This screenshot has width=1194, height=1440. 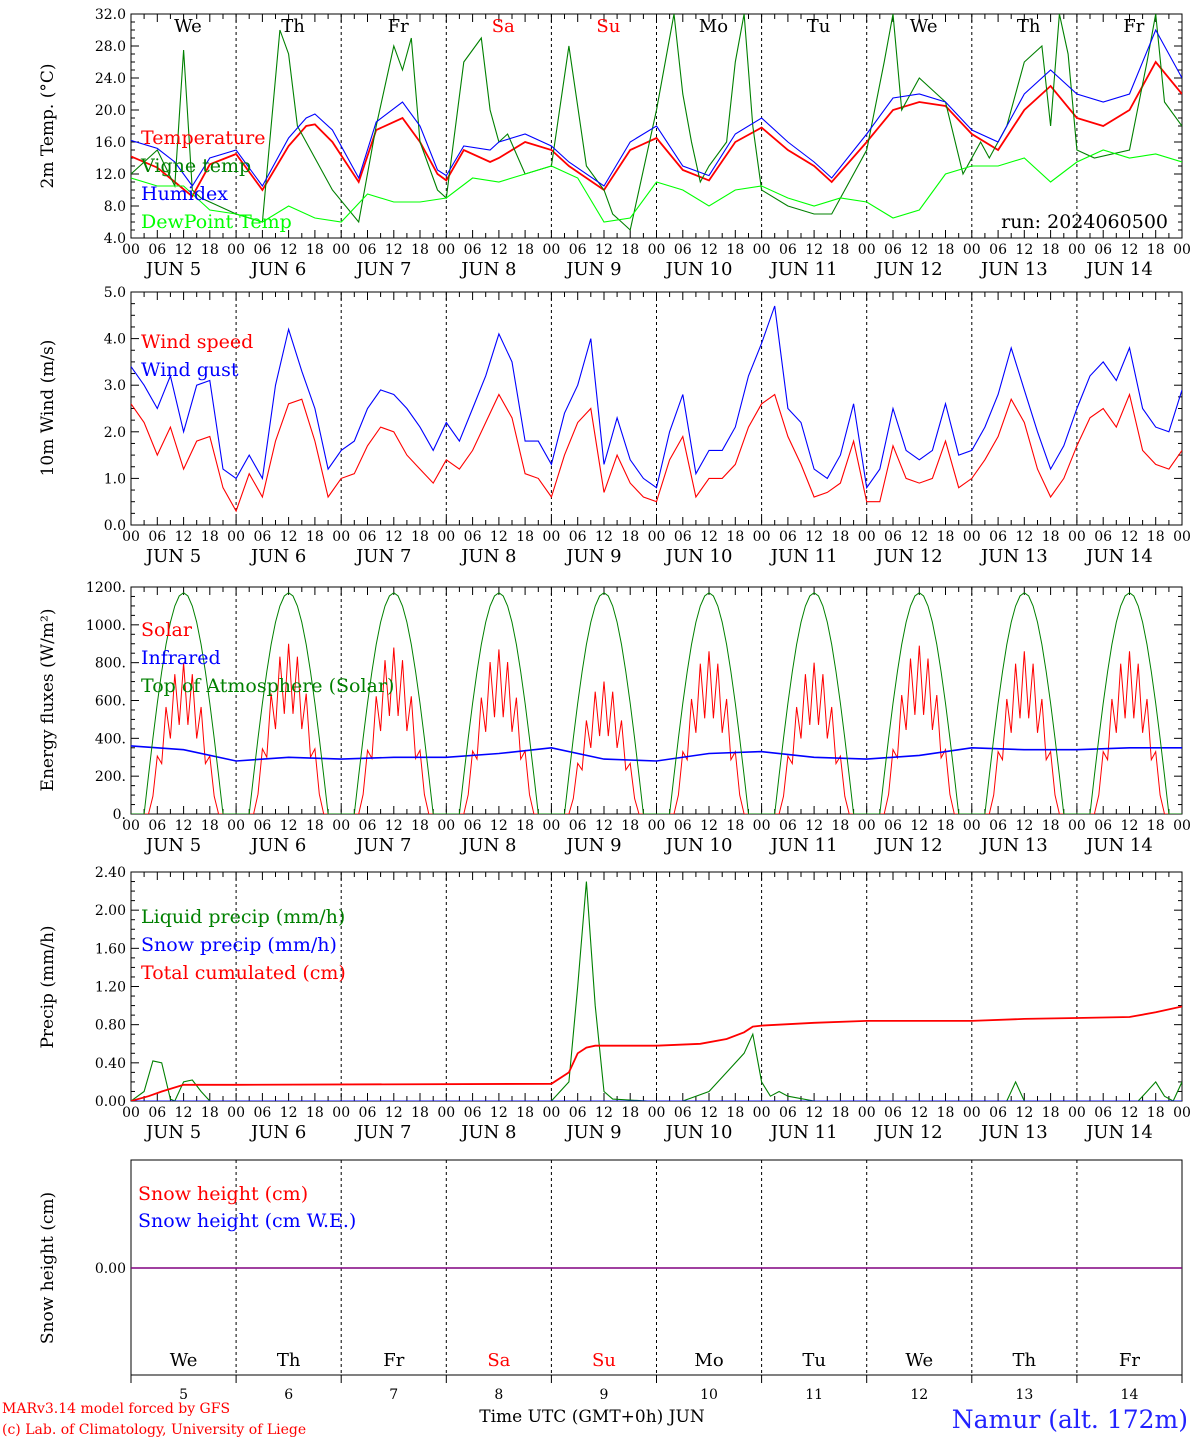 I want to click on date-label: JUN 6, so click(x=277, y=556).